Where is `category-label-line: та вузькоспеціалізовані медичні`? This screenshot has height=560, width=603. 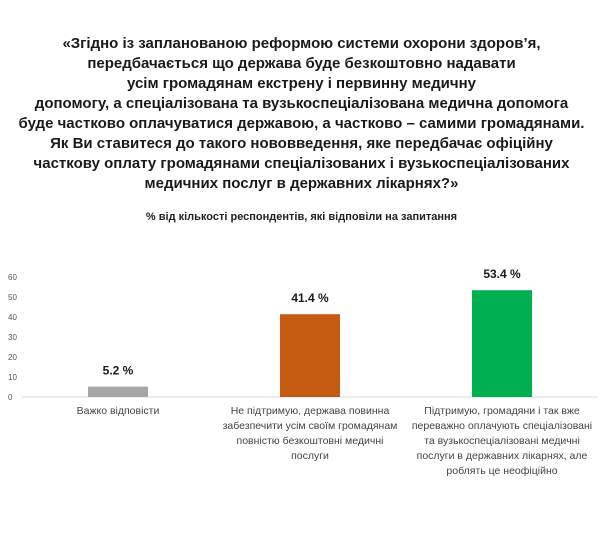 category-label-line: та вузькоспеціалізовані медичні is located at coordinates (502, 441).